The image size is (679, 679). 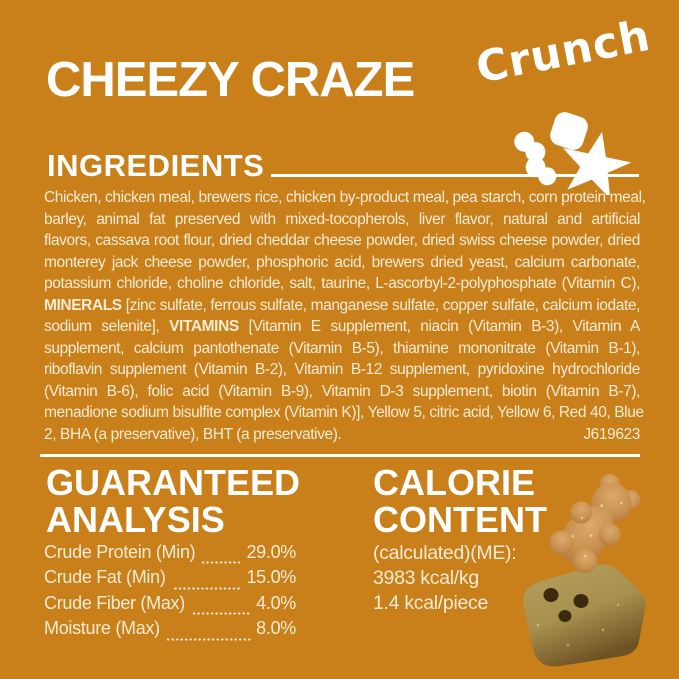 What do you see at coordinates (431, 603) in the screenshot?
I see `calorie-per-piece: 1.4 kcal/piece` at bounding box center [431, 603].